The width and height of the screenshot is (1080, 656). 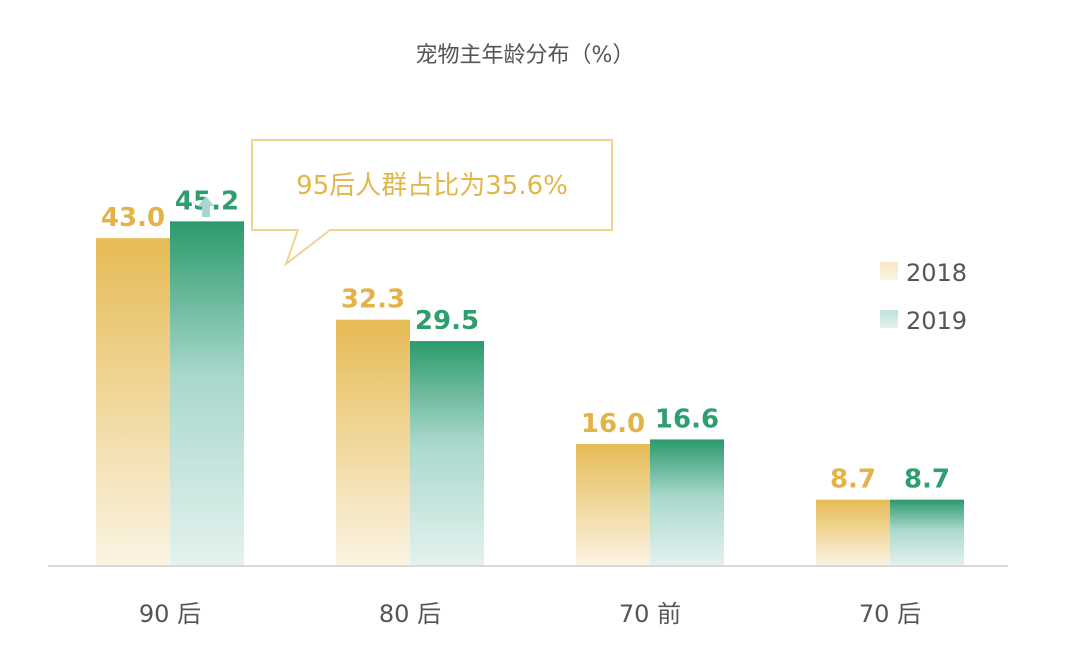 I want to click on callout: 95后人群占比为35.6%, so click(x=432, y=203).